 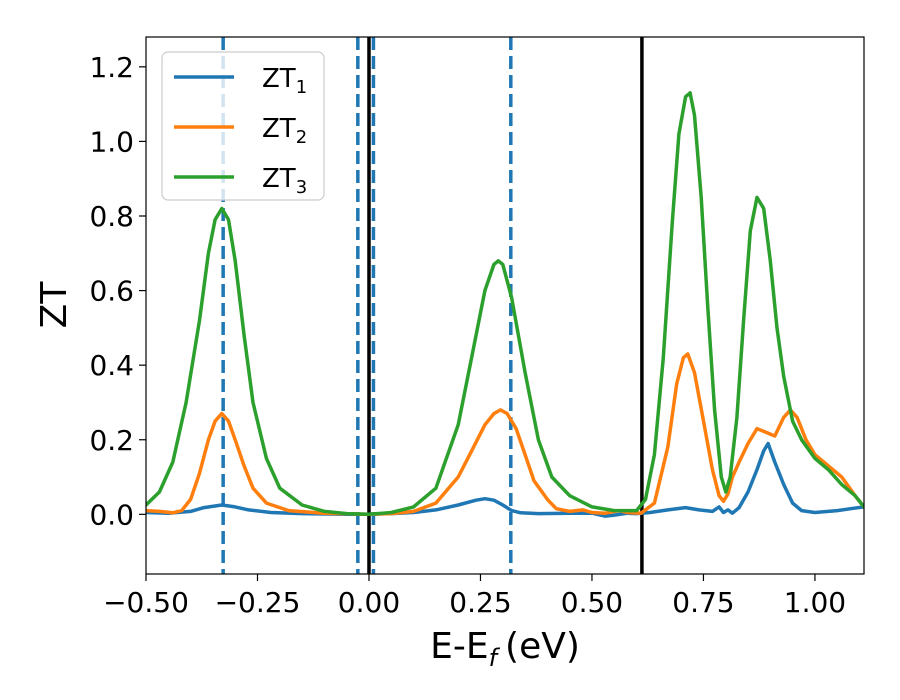 I want to click on x-tick-label: −0.25, so click(x=258, y=602).